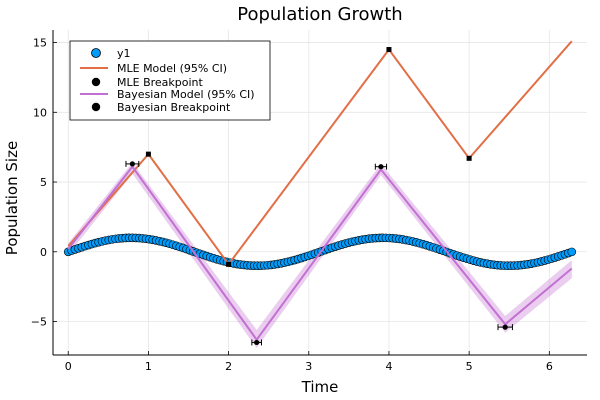 This screenshot has width=600, height=400. What do you see at coordinates (174, 107) in the screenshot?
I see `legend-label-bayesian-breakpoint: Bayesian Breakpoint` at bounding box center [174, 107].